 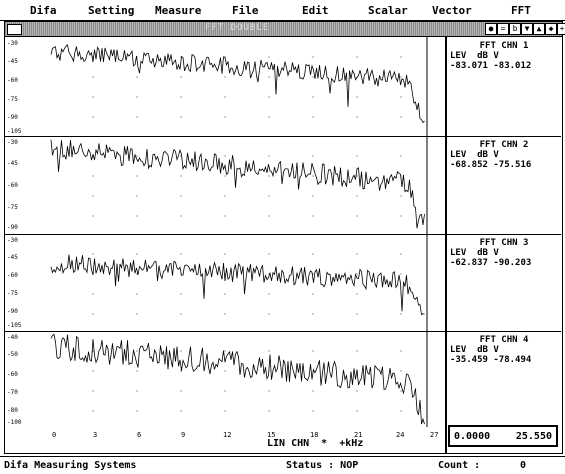 I want to click on count-label: Count :, so click(x=459, y=465).